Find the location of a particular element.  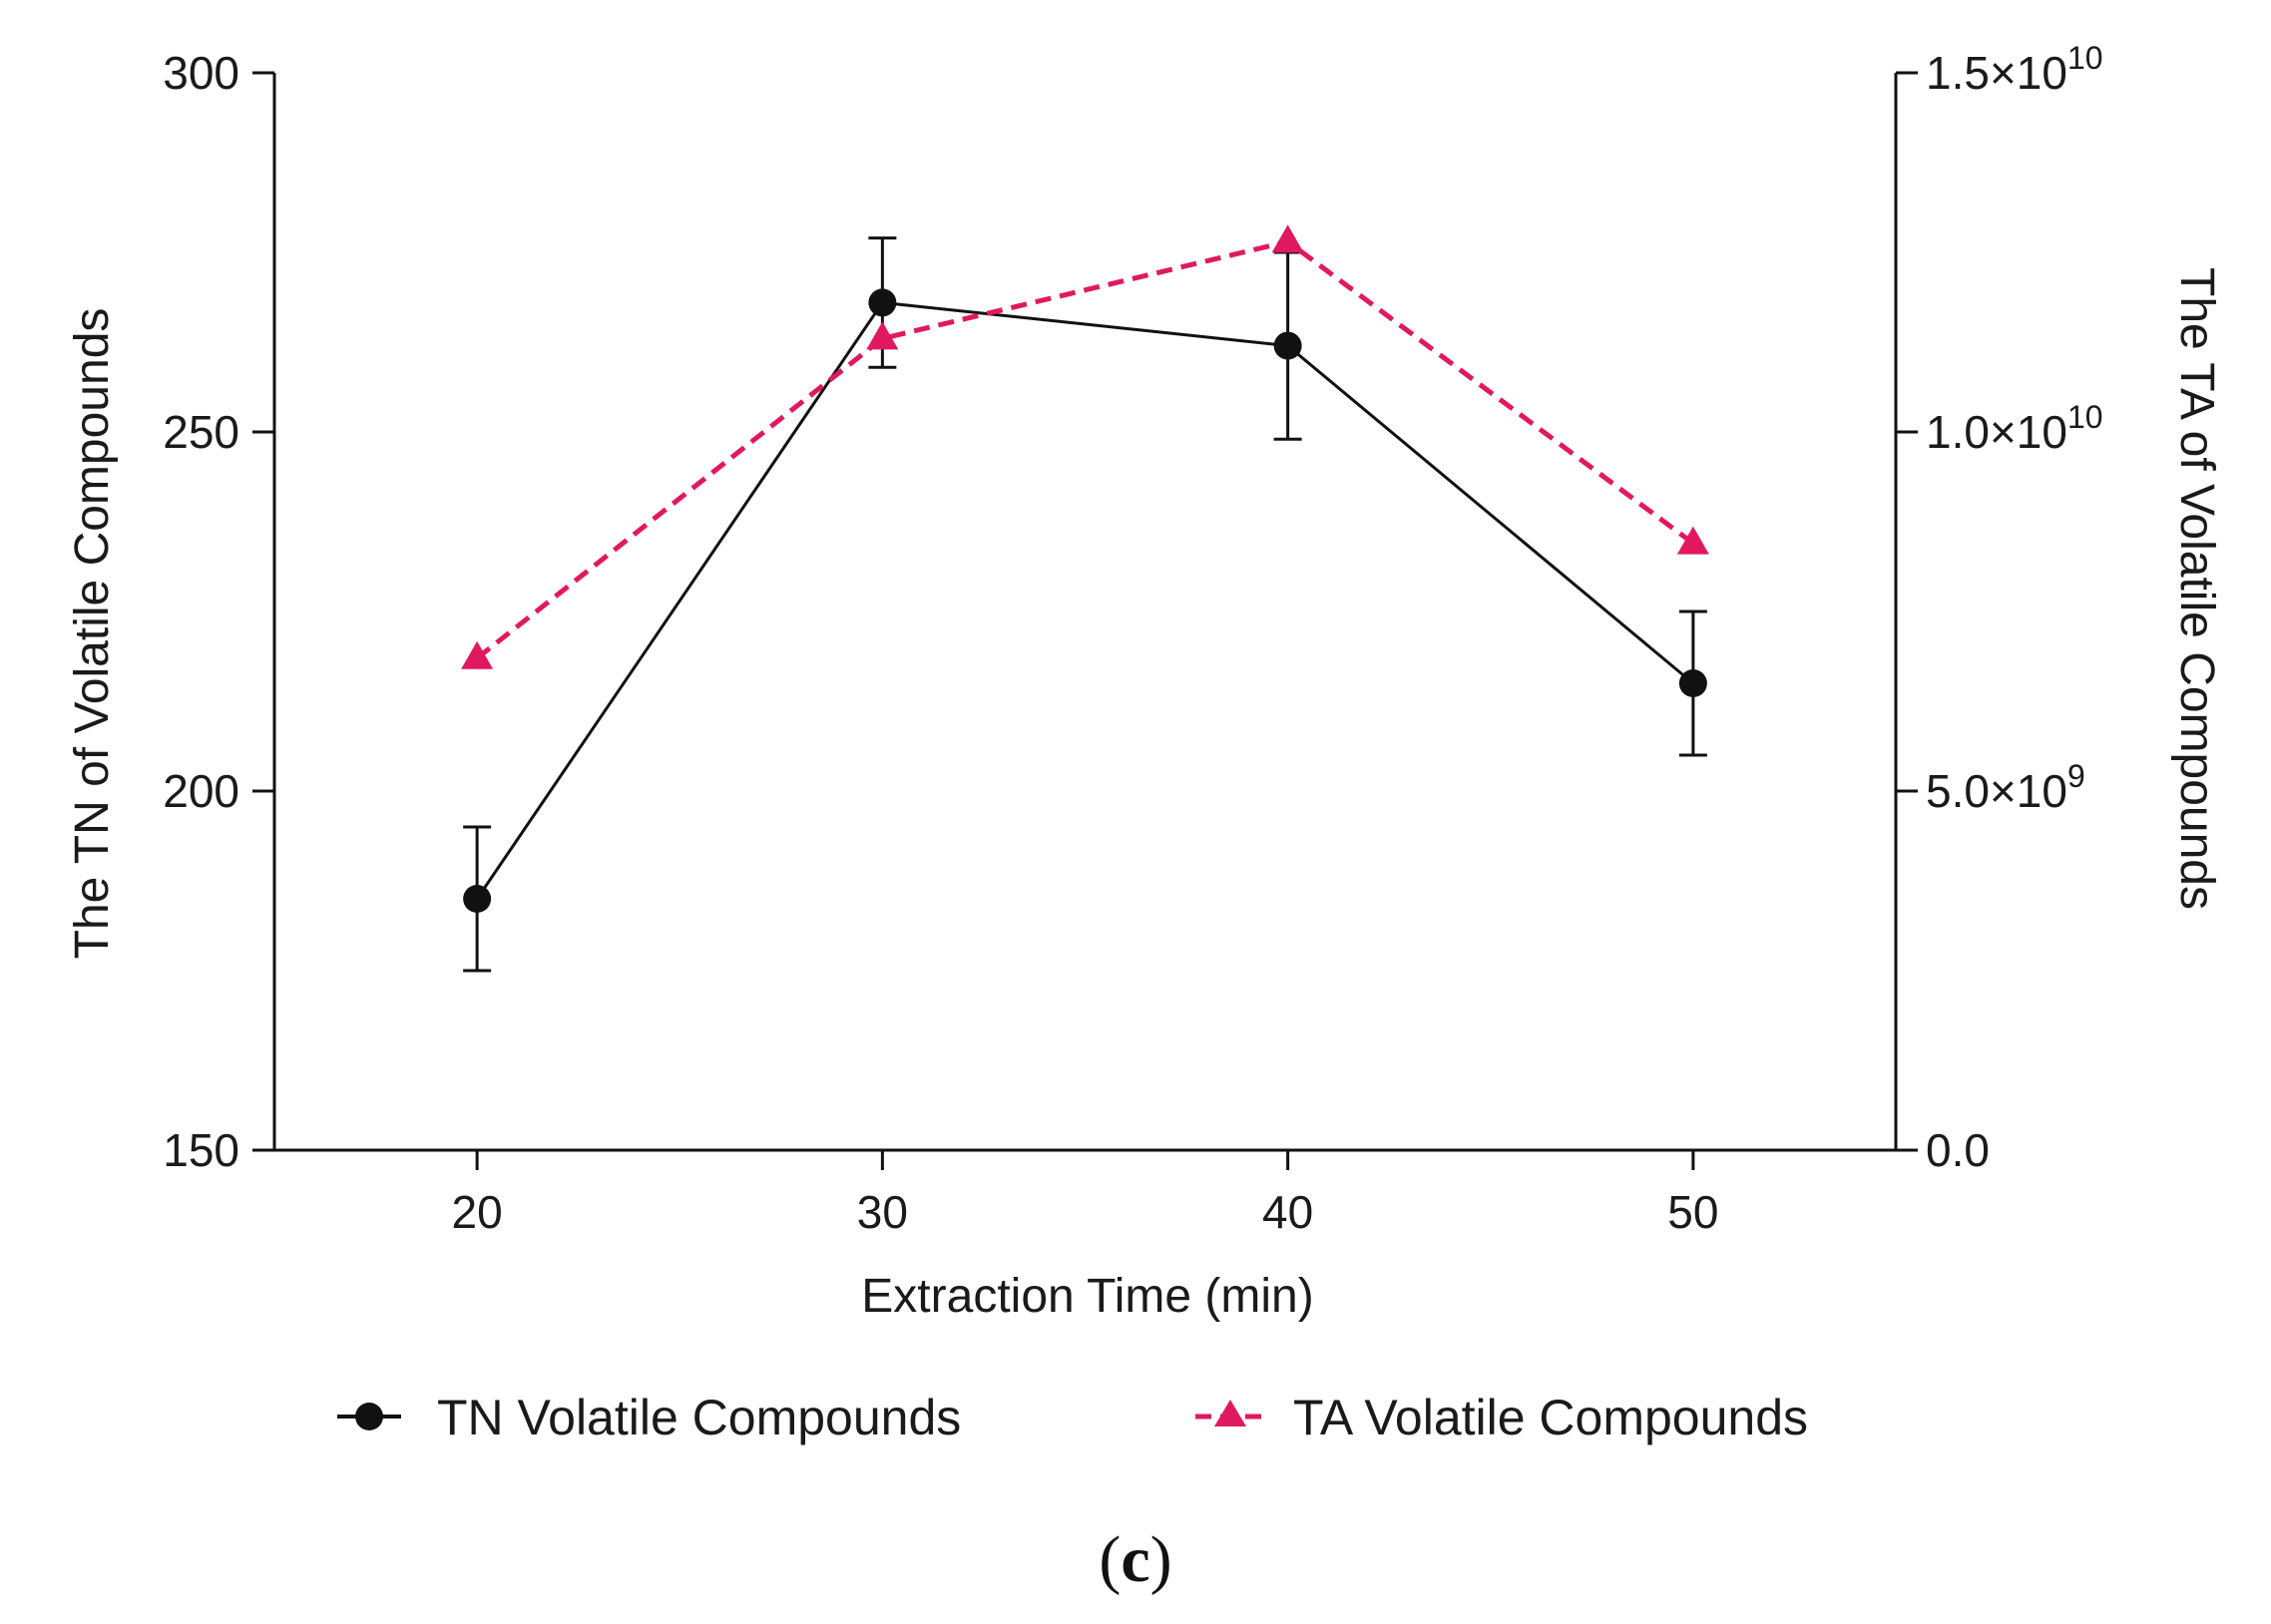

legend-ta-marker is located at coordinates (1230, 1413).